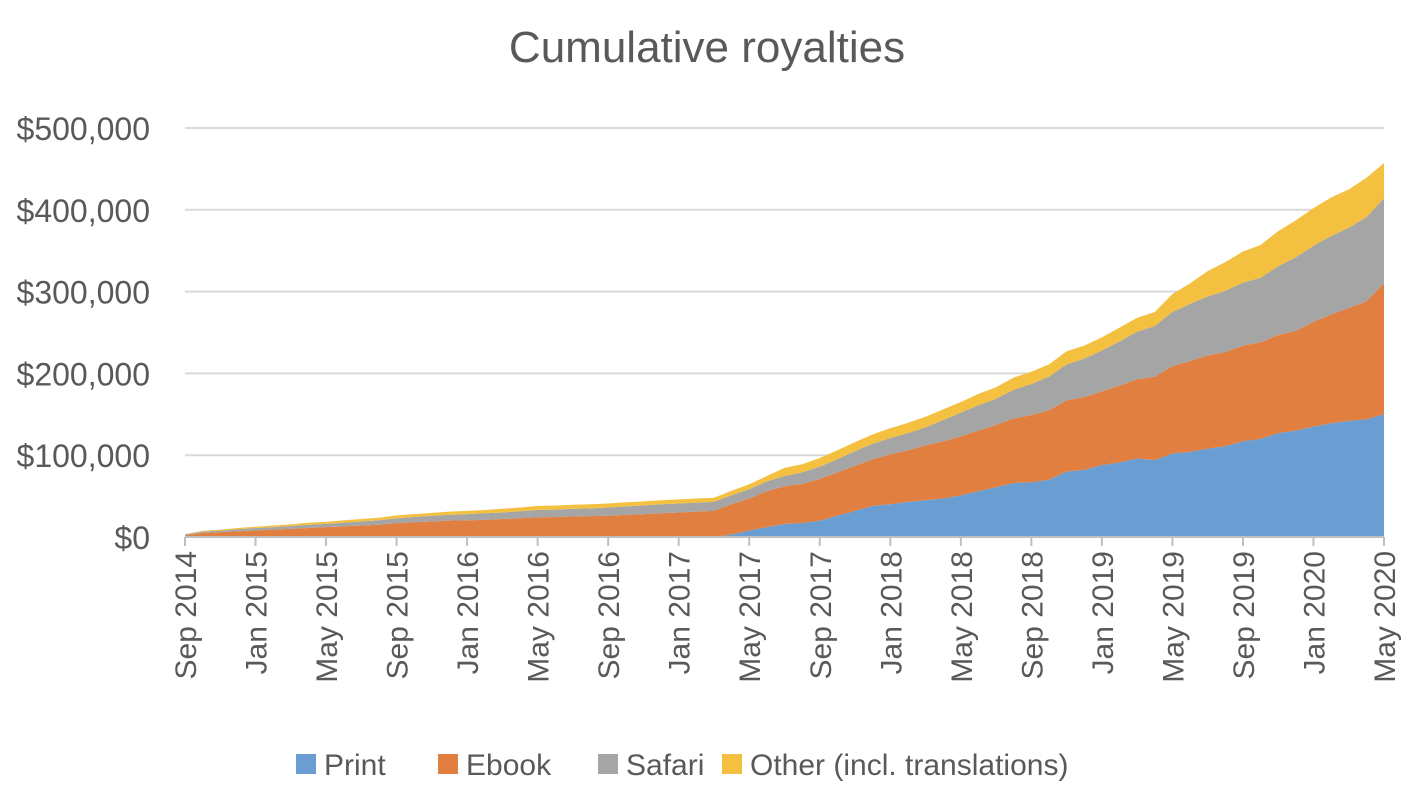 This screenshot has width=1414, height=805. What do you see at coordinates (83, 129) in the screenshot?
I see `y-tick-label: $500,000` at bounding box center [83, 129].